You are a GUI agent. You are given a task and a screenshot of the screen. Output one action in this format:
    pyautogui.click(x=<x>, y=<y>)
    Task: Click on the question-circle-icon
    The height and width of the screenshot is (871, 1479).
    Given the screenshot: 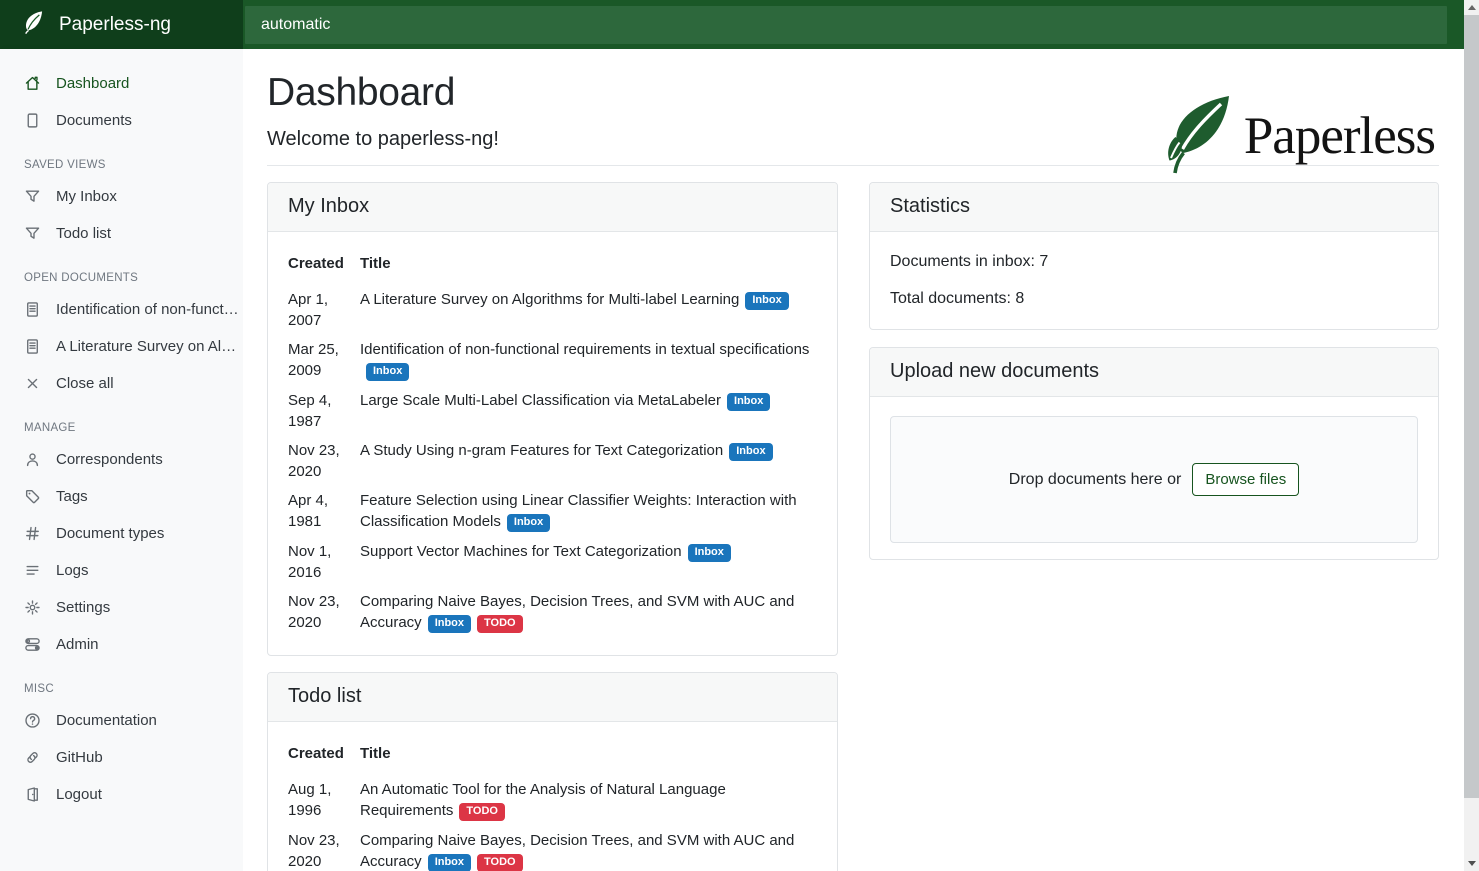 What is the action you would take?
    pyautogui.click(x=32, y=720)
    